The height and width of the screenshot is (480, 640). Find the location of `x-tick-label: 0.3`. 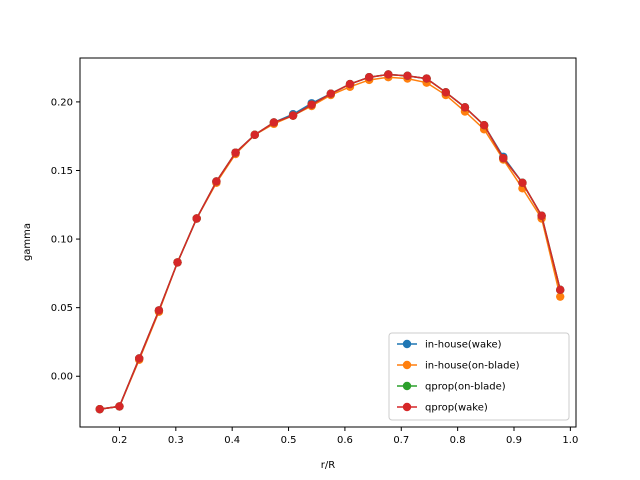

x-tick-label: 0.3 is located at coordinates (176, 440).